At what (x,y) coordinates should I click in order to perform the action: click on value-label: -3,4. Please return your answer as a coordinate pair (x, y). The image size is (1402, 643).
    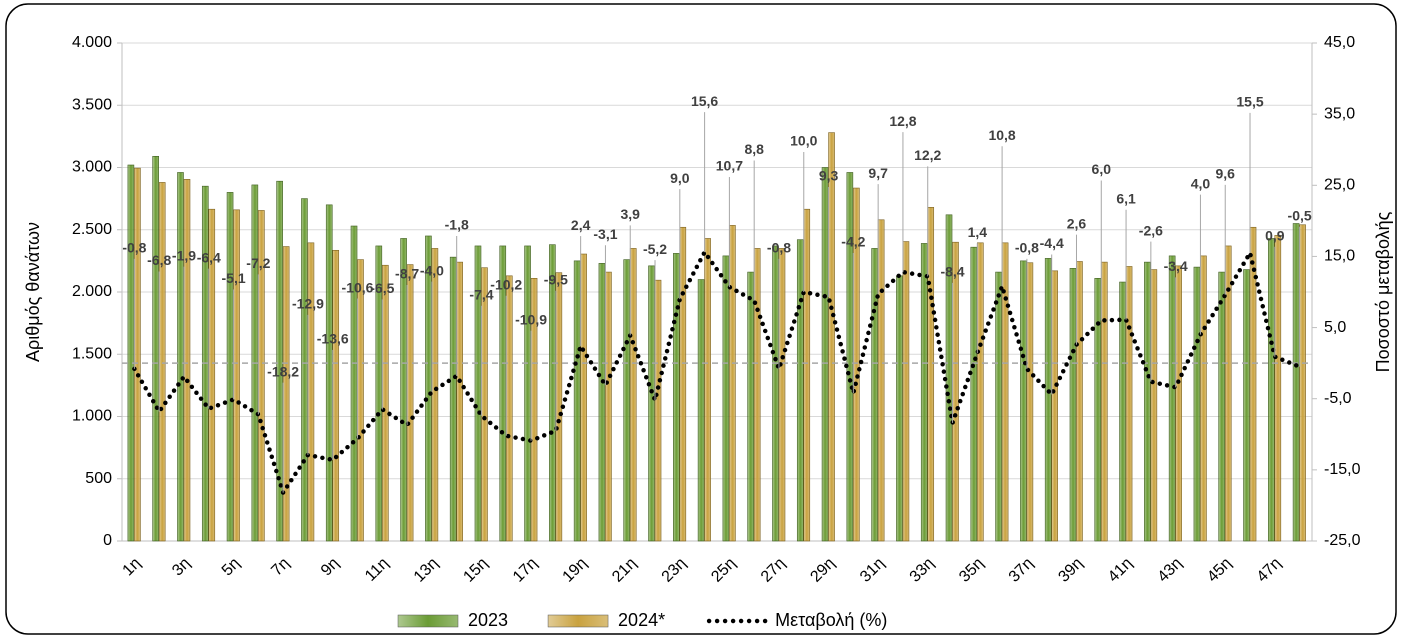
    Looking at the image, I should click on (1176, 266).